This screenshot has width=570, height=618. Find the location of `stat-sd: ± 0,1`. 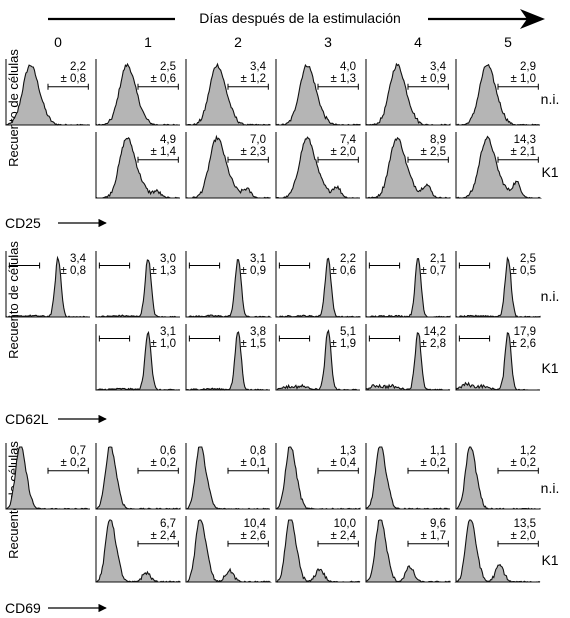

stat-sd: ± 0,1 is located at coordinates (254, 463).